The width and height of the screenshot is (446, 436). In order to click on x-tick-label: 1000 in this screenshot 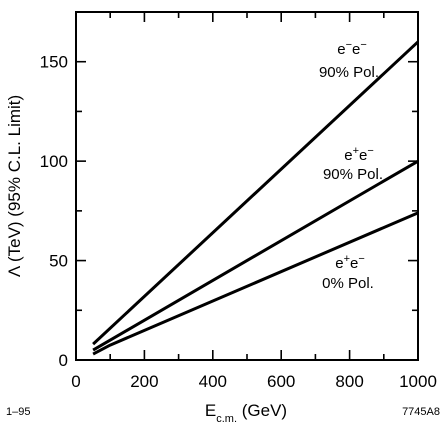, I will do `click(418, 381)`.